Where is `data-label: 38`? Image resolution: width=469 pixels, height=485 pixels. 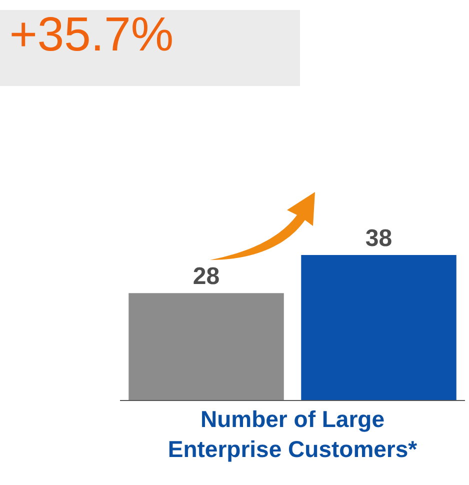 data-label: 38 is located at coordinates (378, 238).